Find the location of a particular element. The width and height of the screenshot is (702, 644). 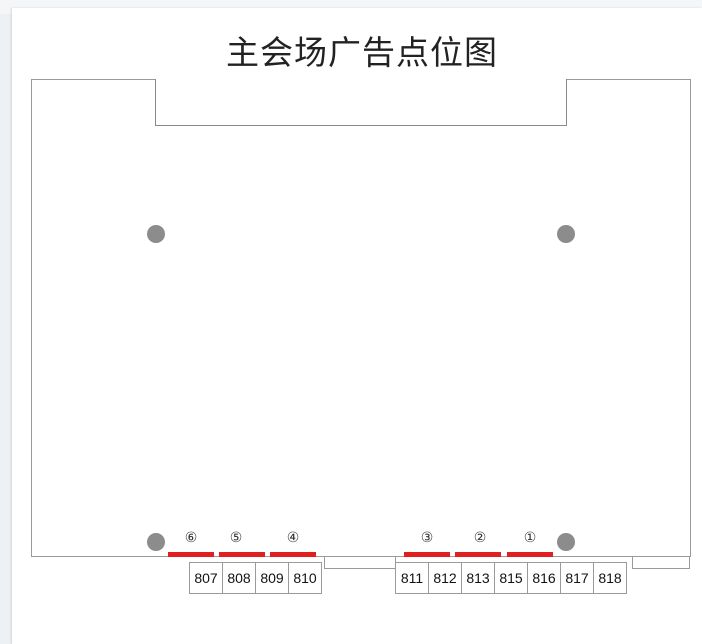

corridor-connector-middle is located at coordinates (360, 563).